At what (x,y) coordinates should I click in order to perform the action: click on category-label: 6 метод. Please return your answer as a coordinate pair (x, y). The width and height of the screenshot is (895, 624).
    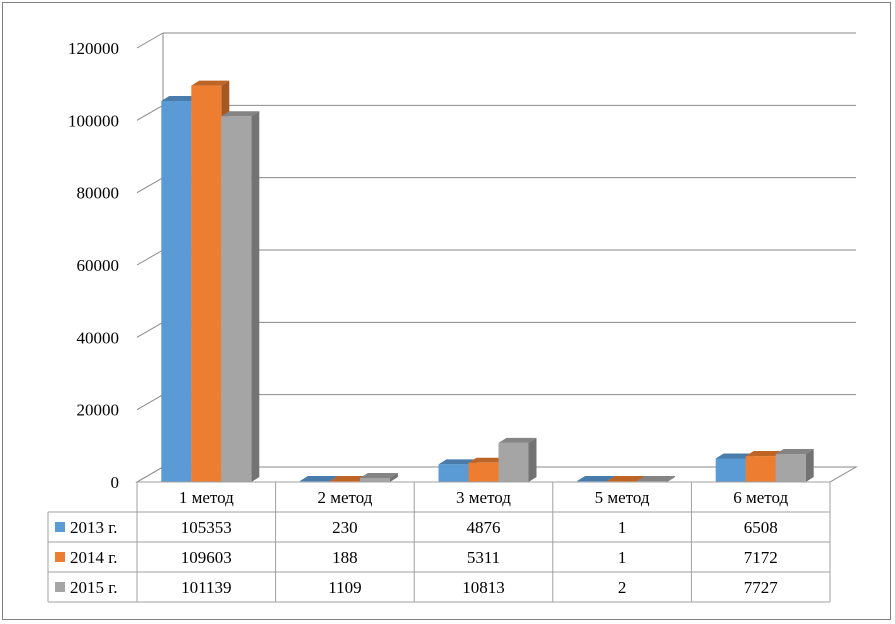
    Looking at the image, I should click on (760, 497).